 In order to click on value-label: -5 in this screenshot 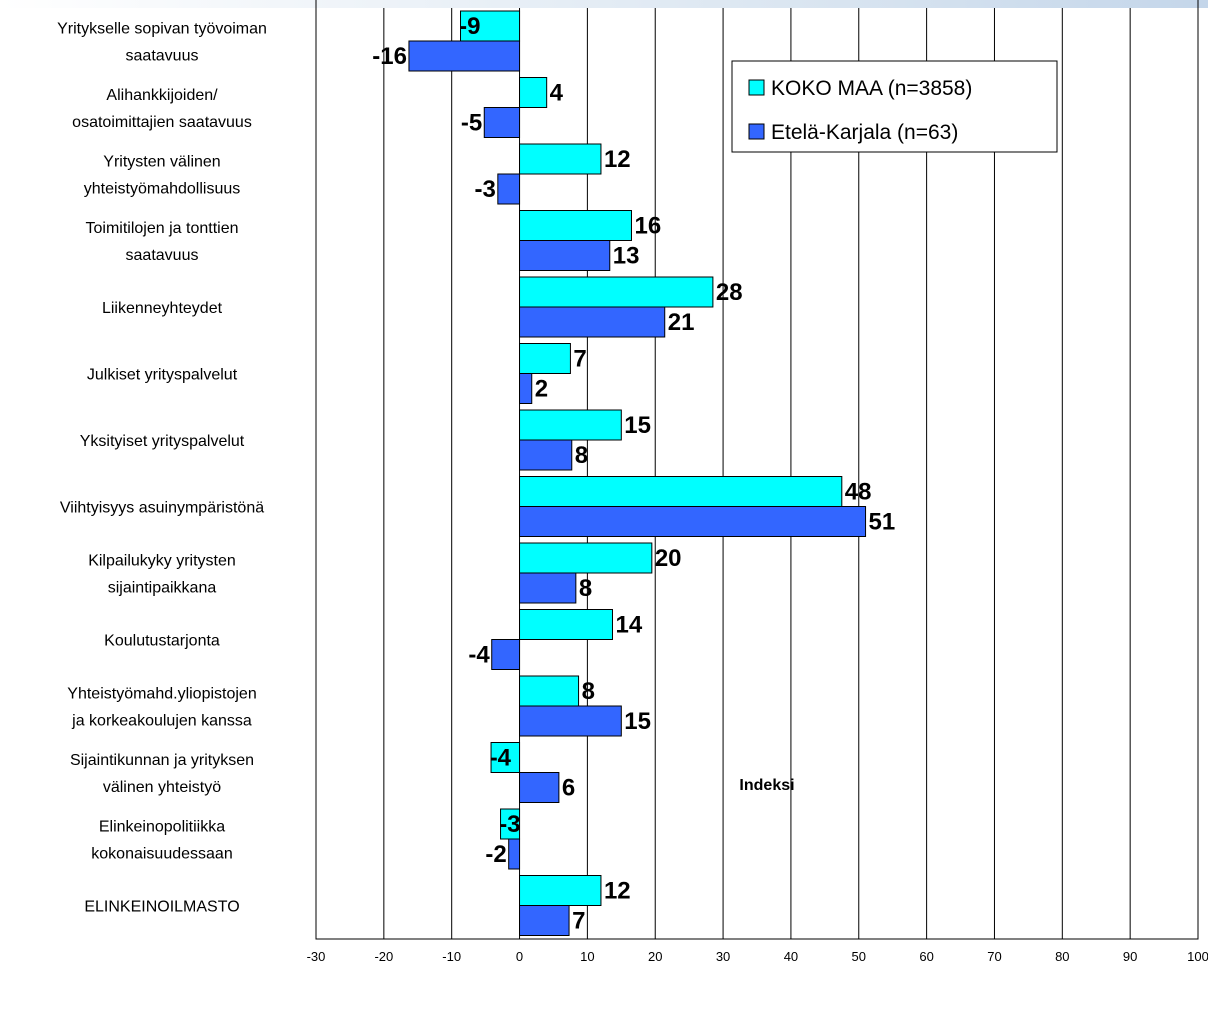, I will do `click(471, 123)`.